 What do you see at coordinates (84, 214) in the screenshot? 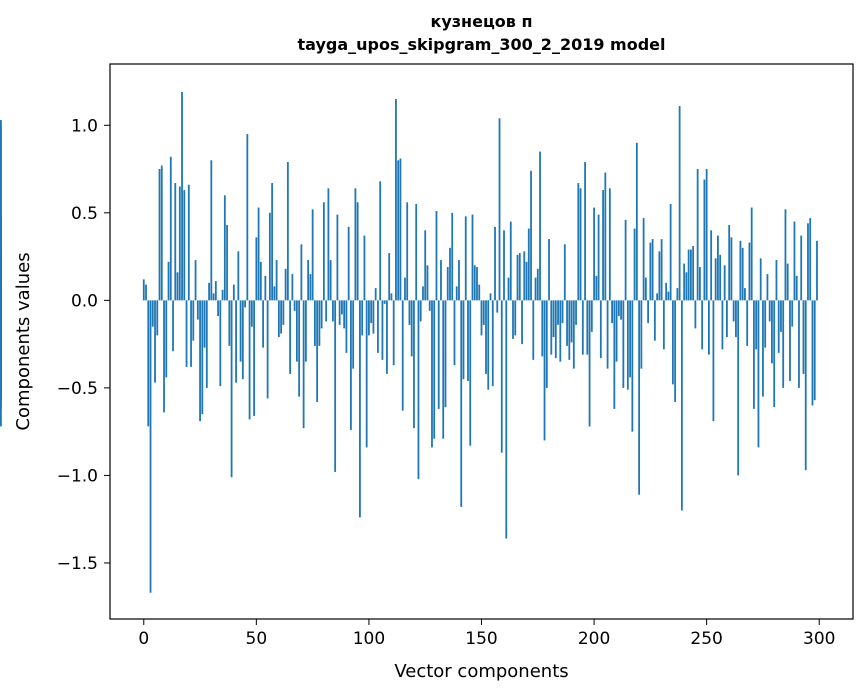
I see `y-tick-label: 0.5` at bounding box center [84, 214].